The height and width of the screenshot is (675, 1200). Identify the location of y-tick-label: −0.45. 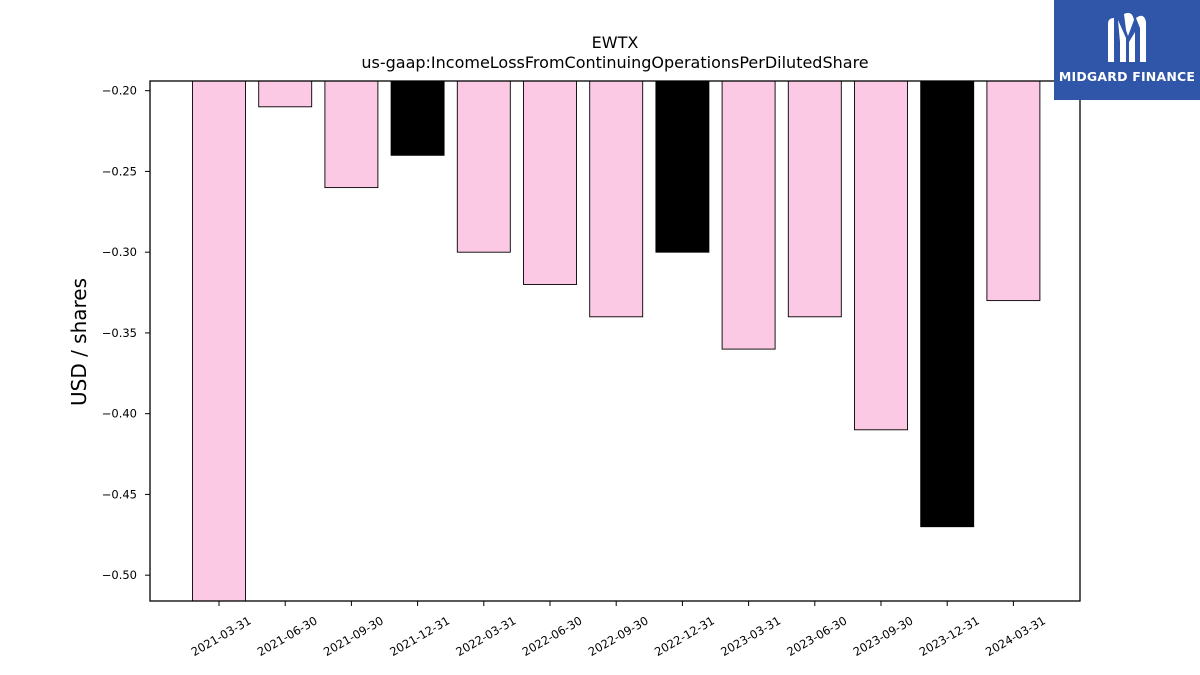
(119, 494).